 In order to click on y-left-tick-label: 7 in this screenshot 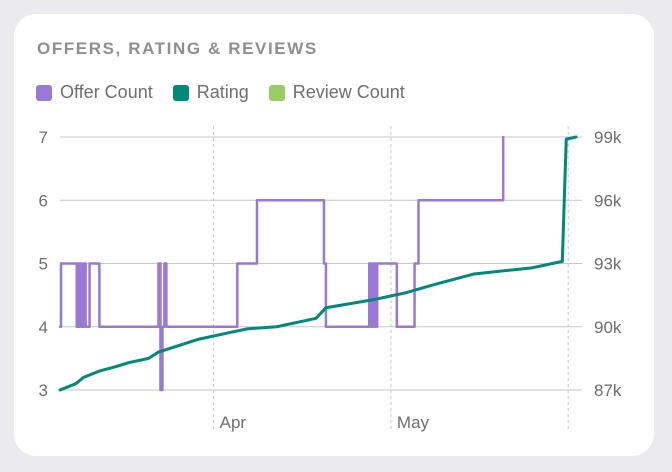, I will do `click(43, 137)`.